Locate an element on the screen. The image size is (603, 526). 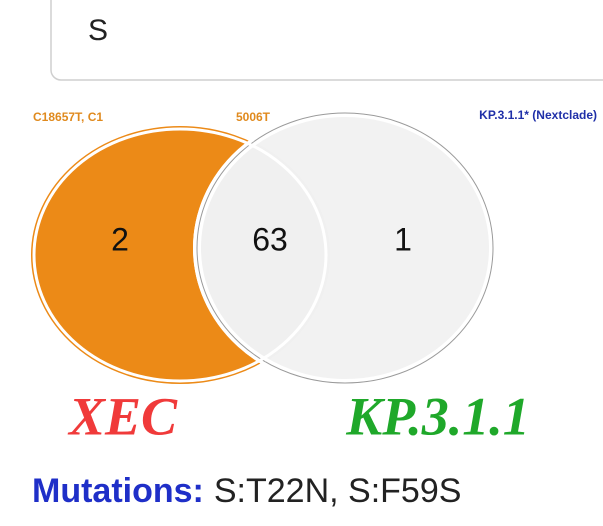
intersection is located at coordinates (261, 255).